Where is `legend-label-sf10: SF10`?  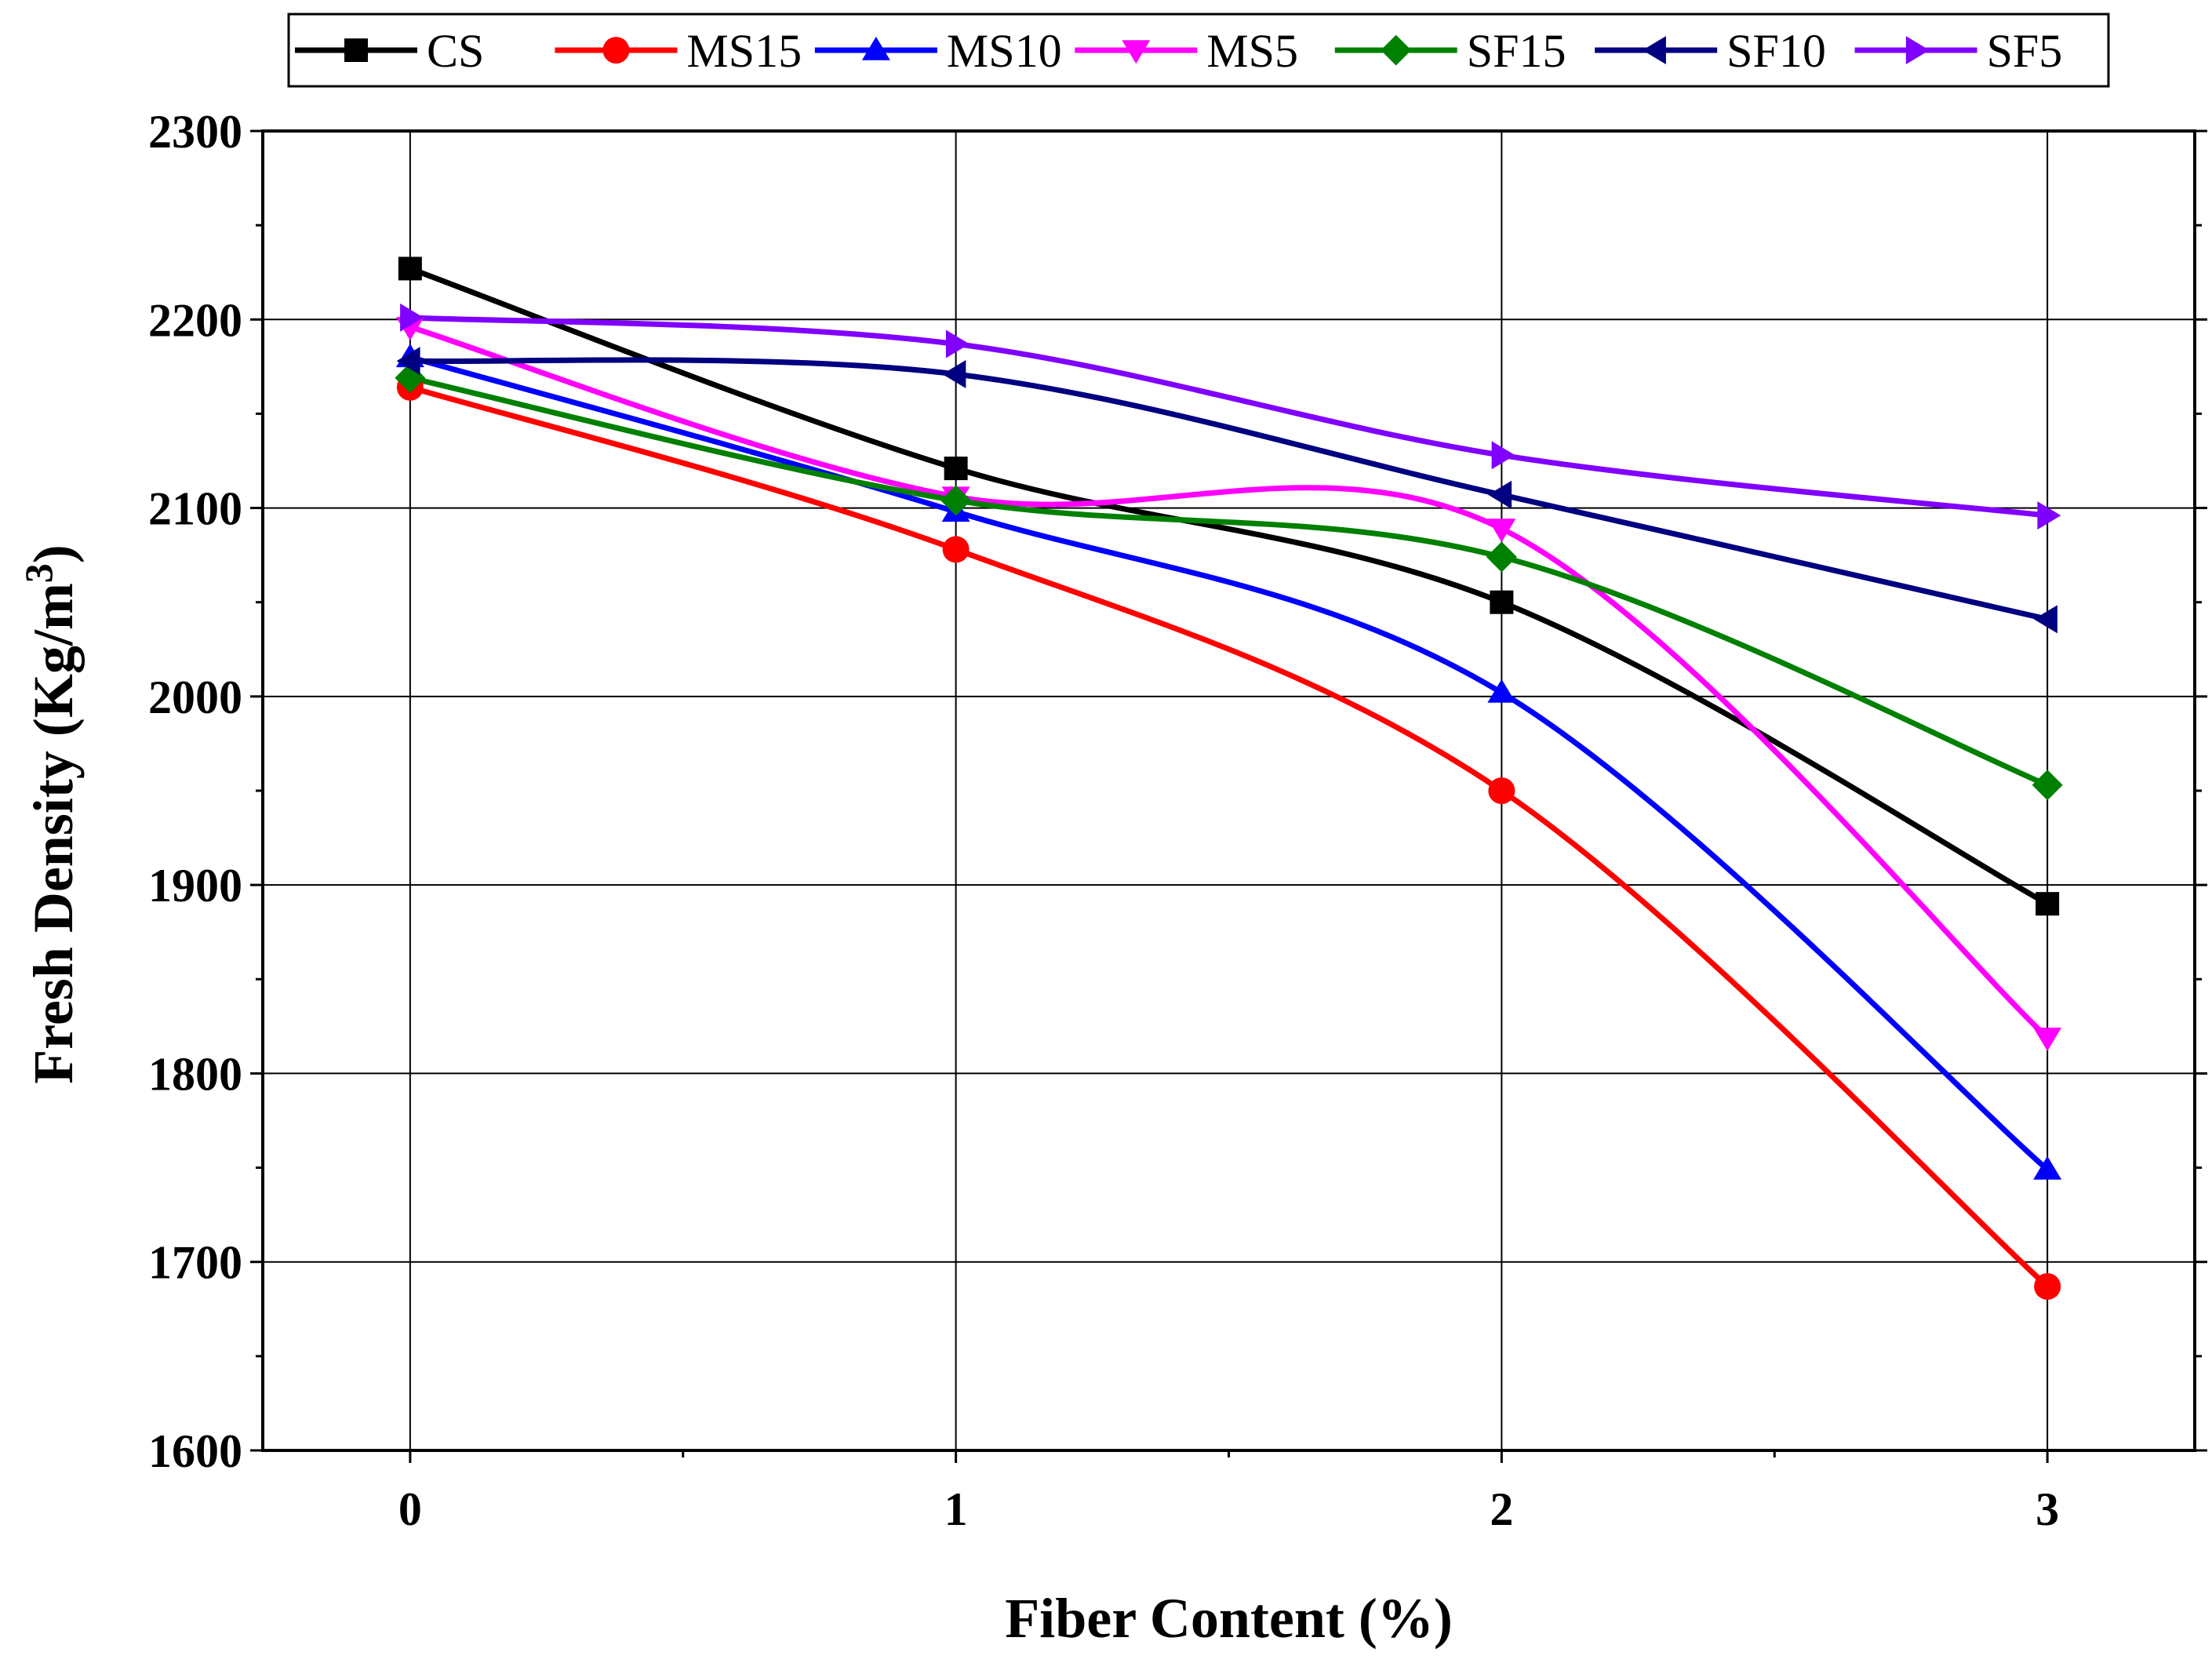
legend-label-sf10: SF10 is located at coordinates (1776, 51).